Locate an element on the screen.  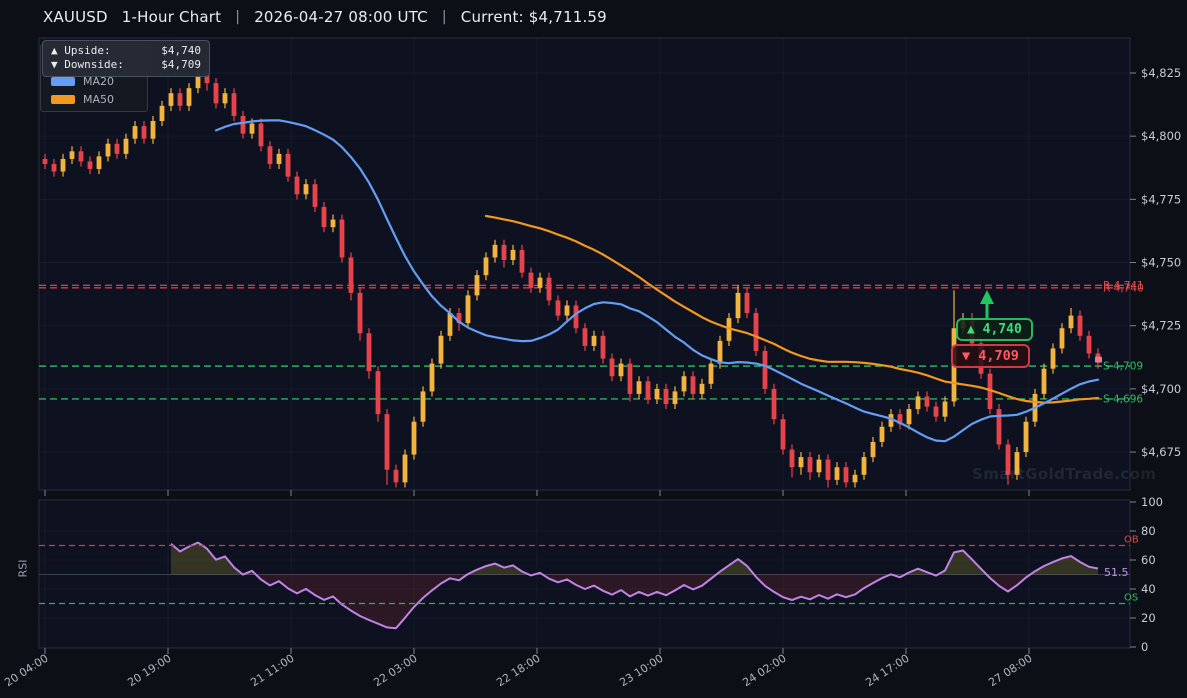
rsi-tick-label: 0 is located at coordinates (1144, 647).